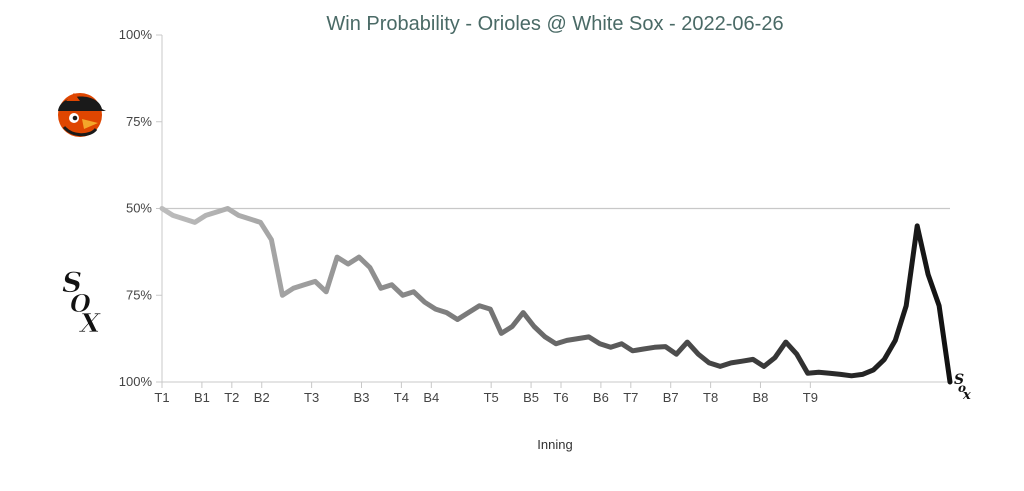 Image resolution: width=1024 pixels, height=491 pixels. I want to click on x-tick-label: B4, so click(431, 397).